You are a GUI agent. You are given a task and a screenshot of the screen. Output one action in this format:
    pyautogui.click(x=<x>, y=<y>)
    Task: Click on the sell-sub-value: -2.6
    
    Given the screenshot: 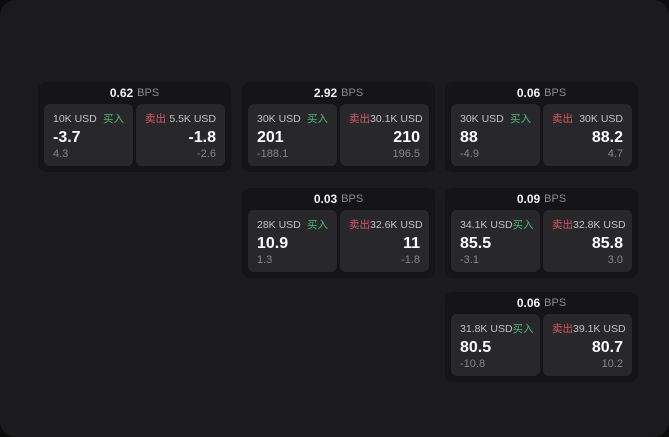 What is the action you would take?
    pyautogui.click(x=206, y=154)
    